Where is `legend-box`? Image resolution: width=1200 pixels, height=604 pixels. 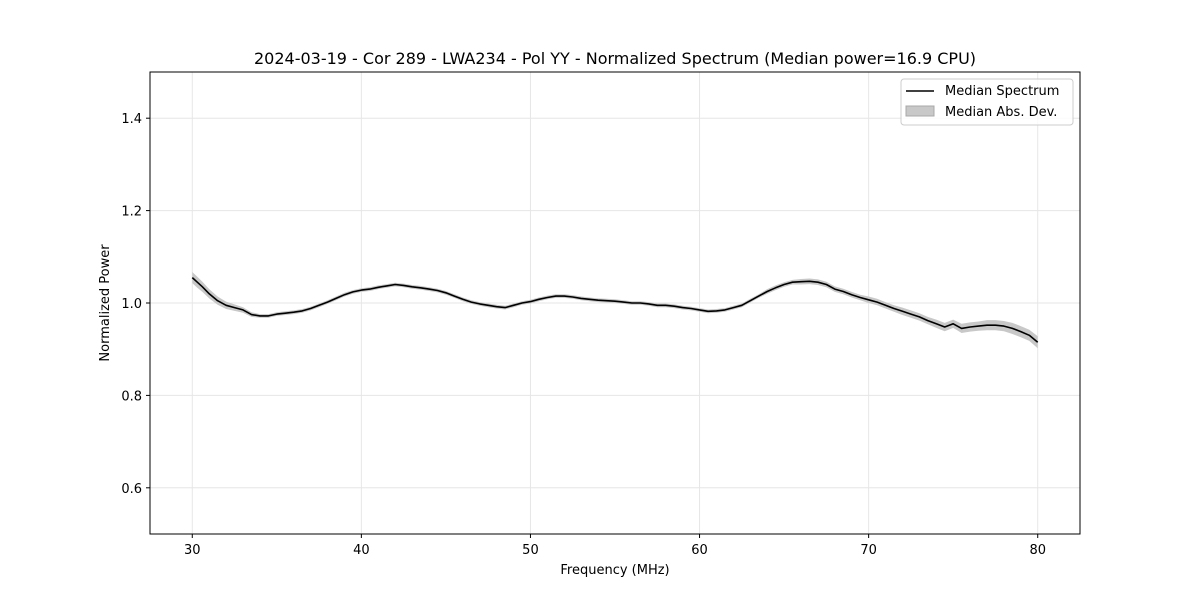
legend-box is located at coordinates (987, 102).